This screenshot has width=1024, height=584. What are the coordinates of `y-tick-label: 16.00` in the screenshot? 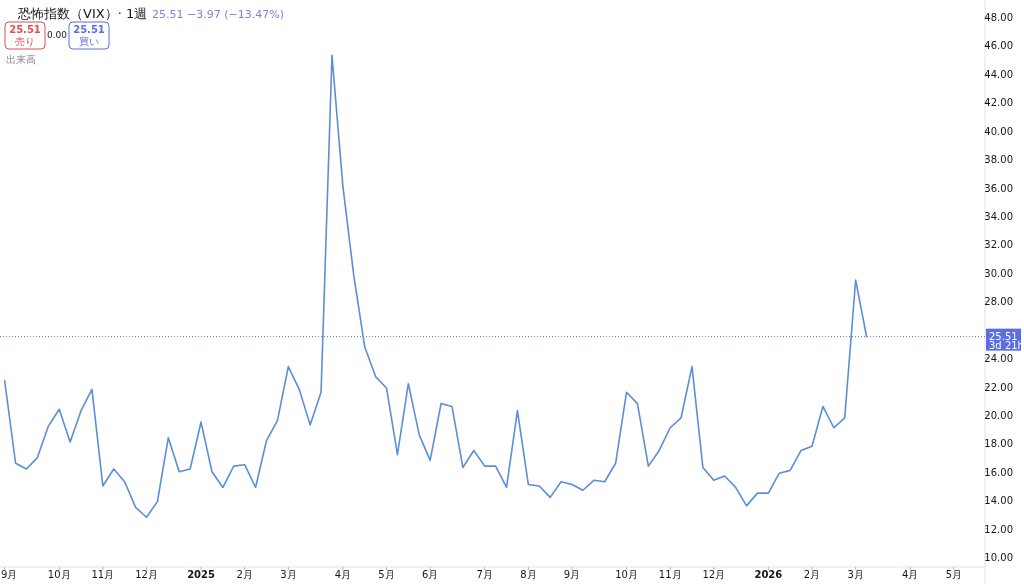 It's located at (998, 472).